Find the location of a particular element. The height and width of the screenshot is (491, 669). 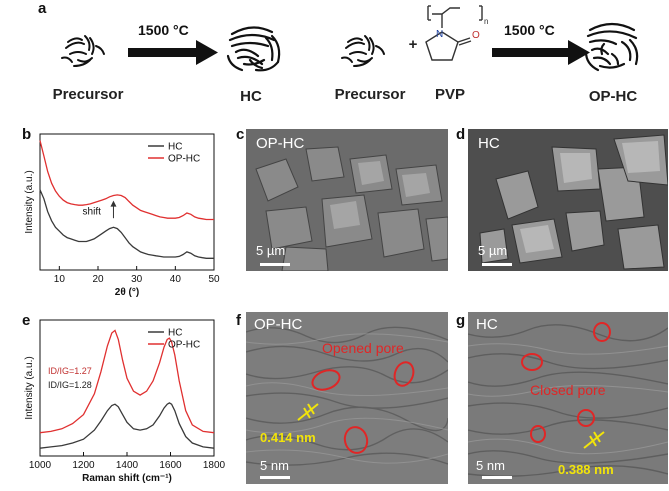

x-tick-label: 1600 is located at coordinates (170, 465).